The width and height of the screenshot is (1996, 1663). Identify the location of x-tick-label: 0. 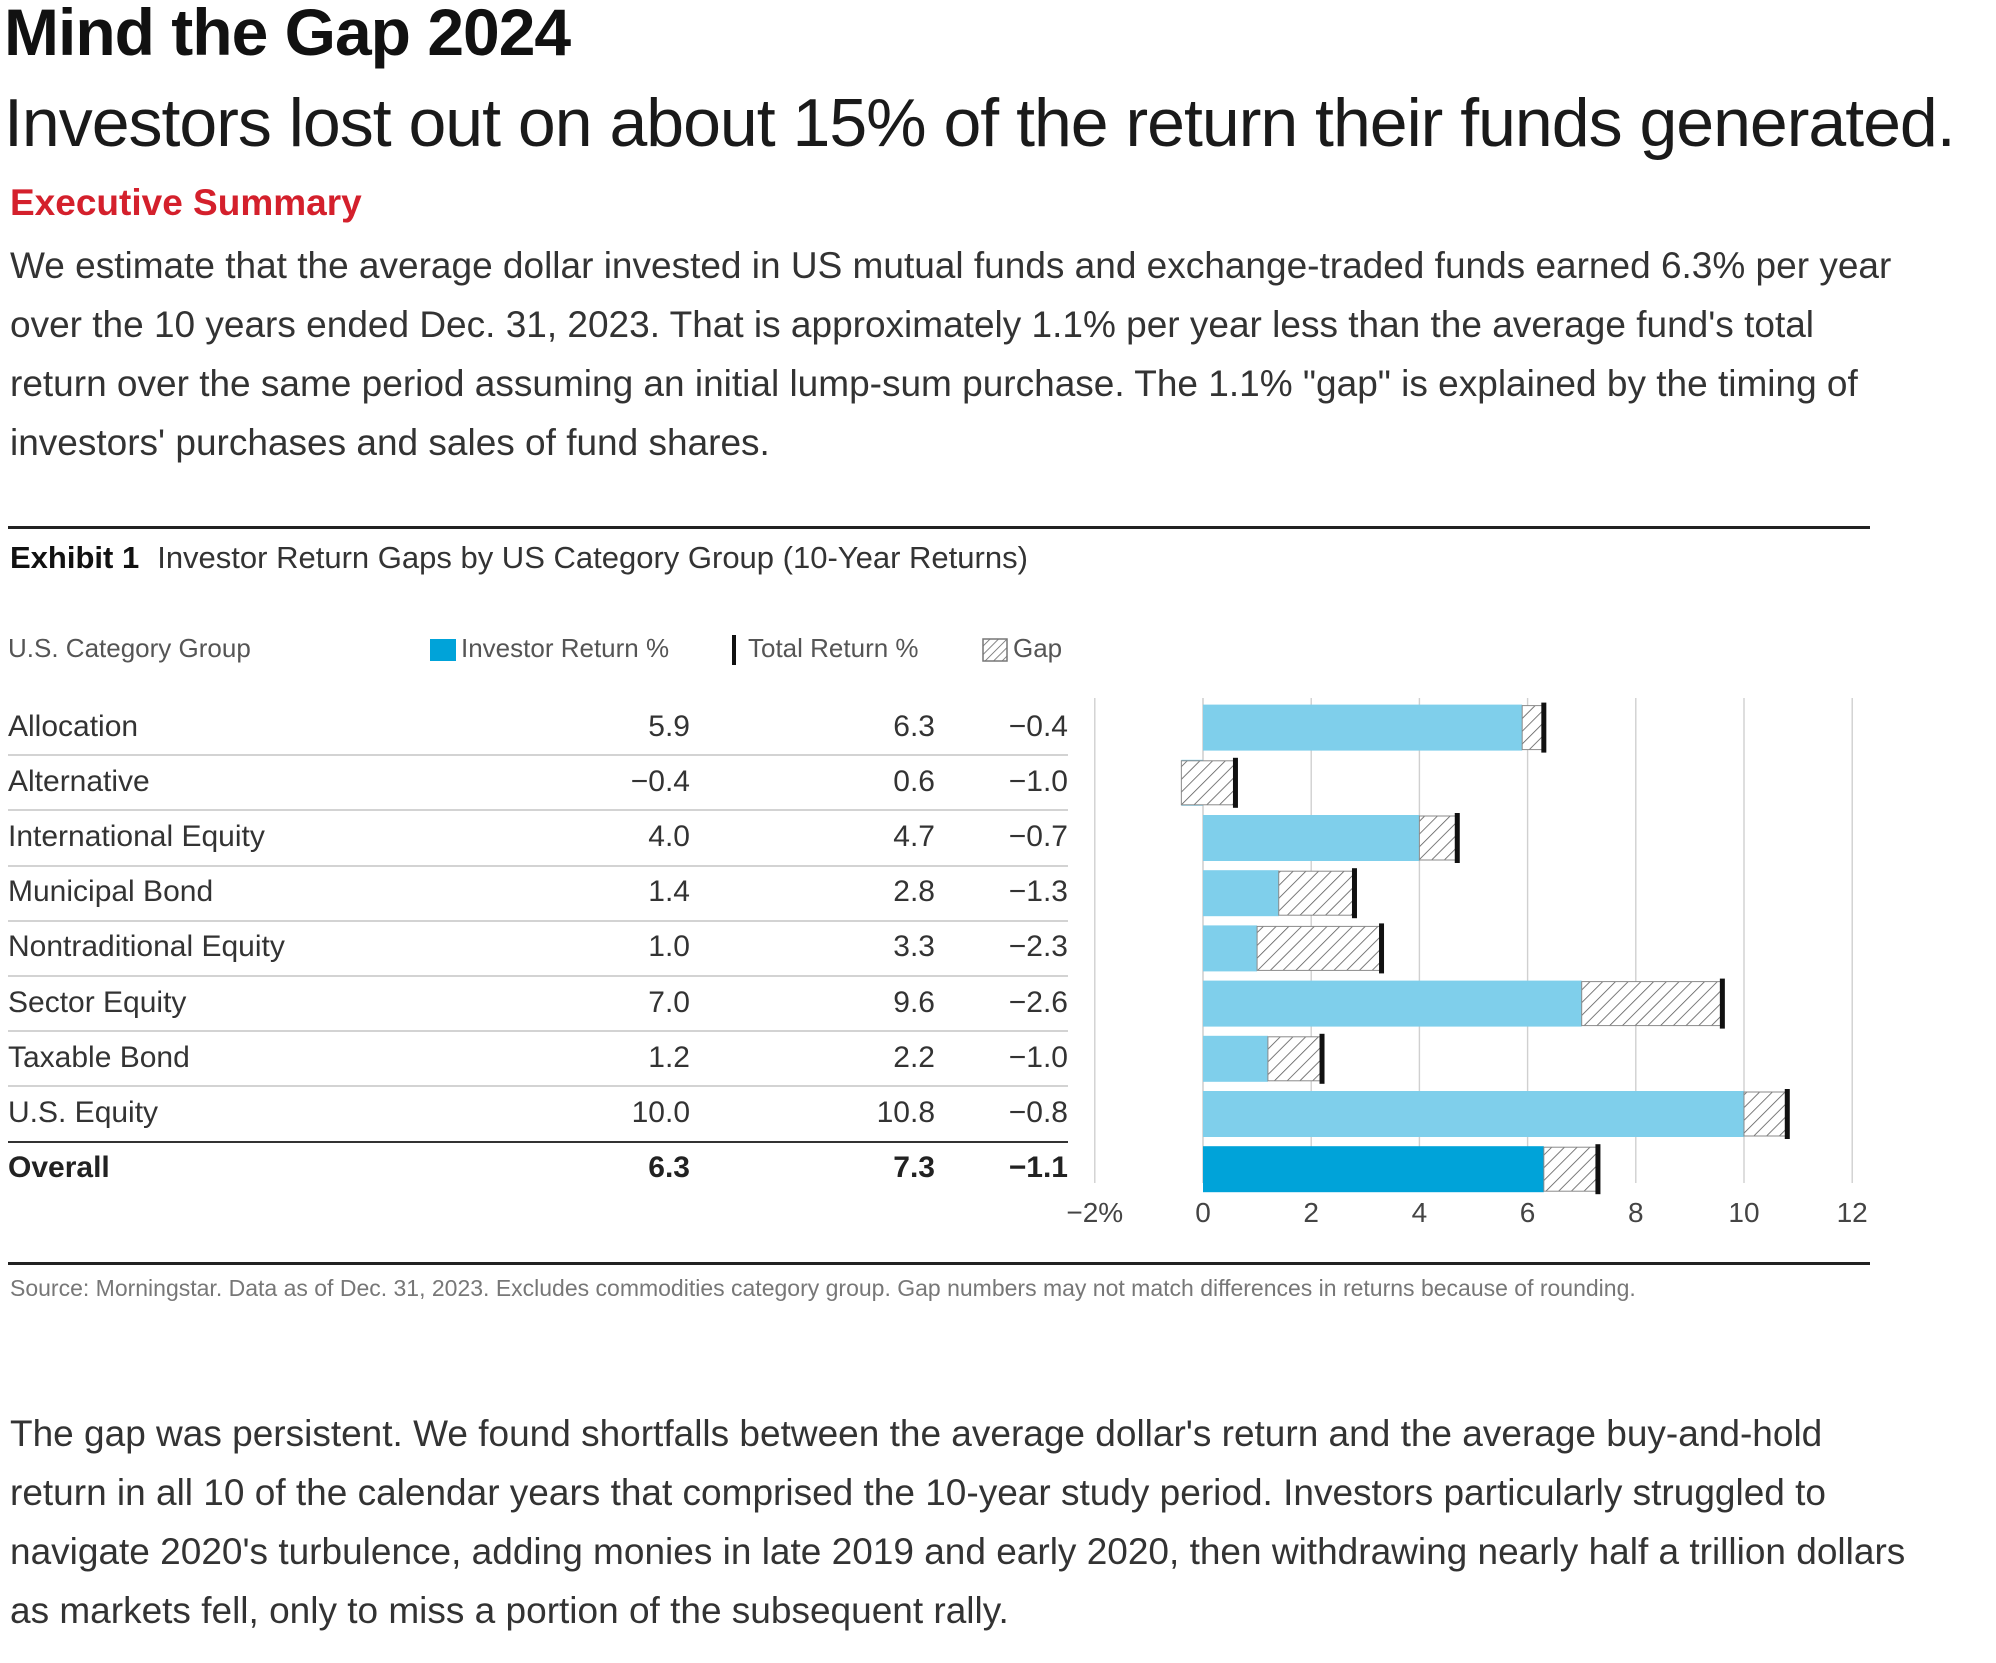
(1203, 1212).